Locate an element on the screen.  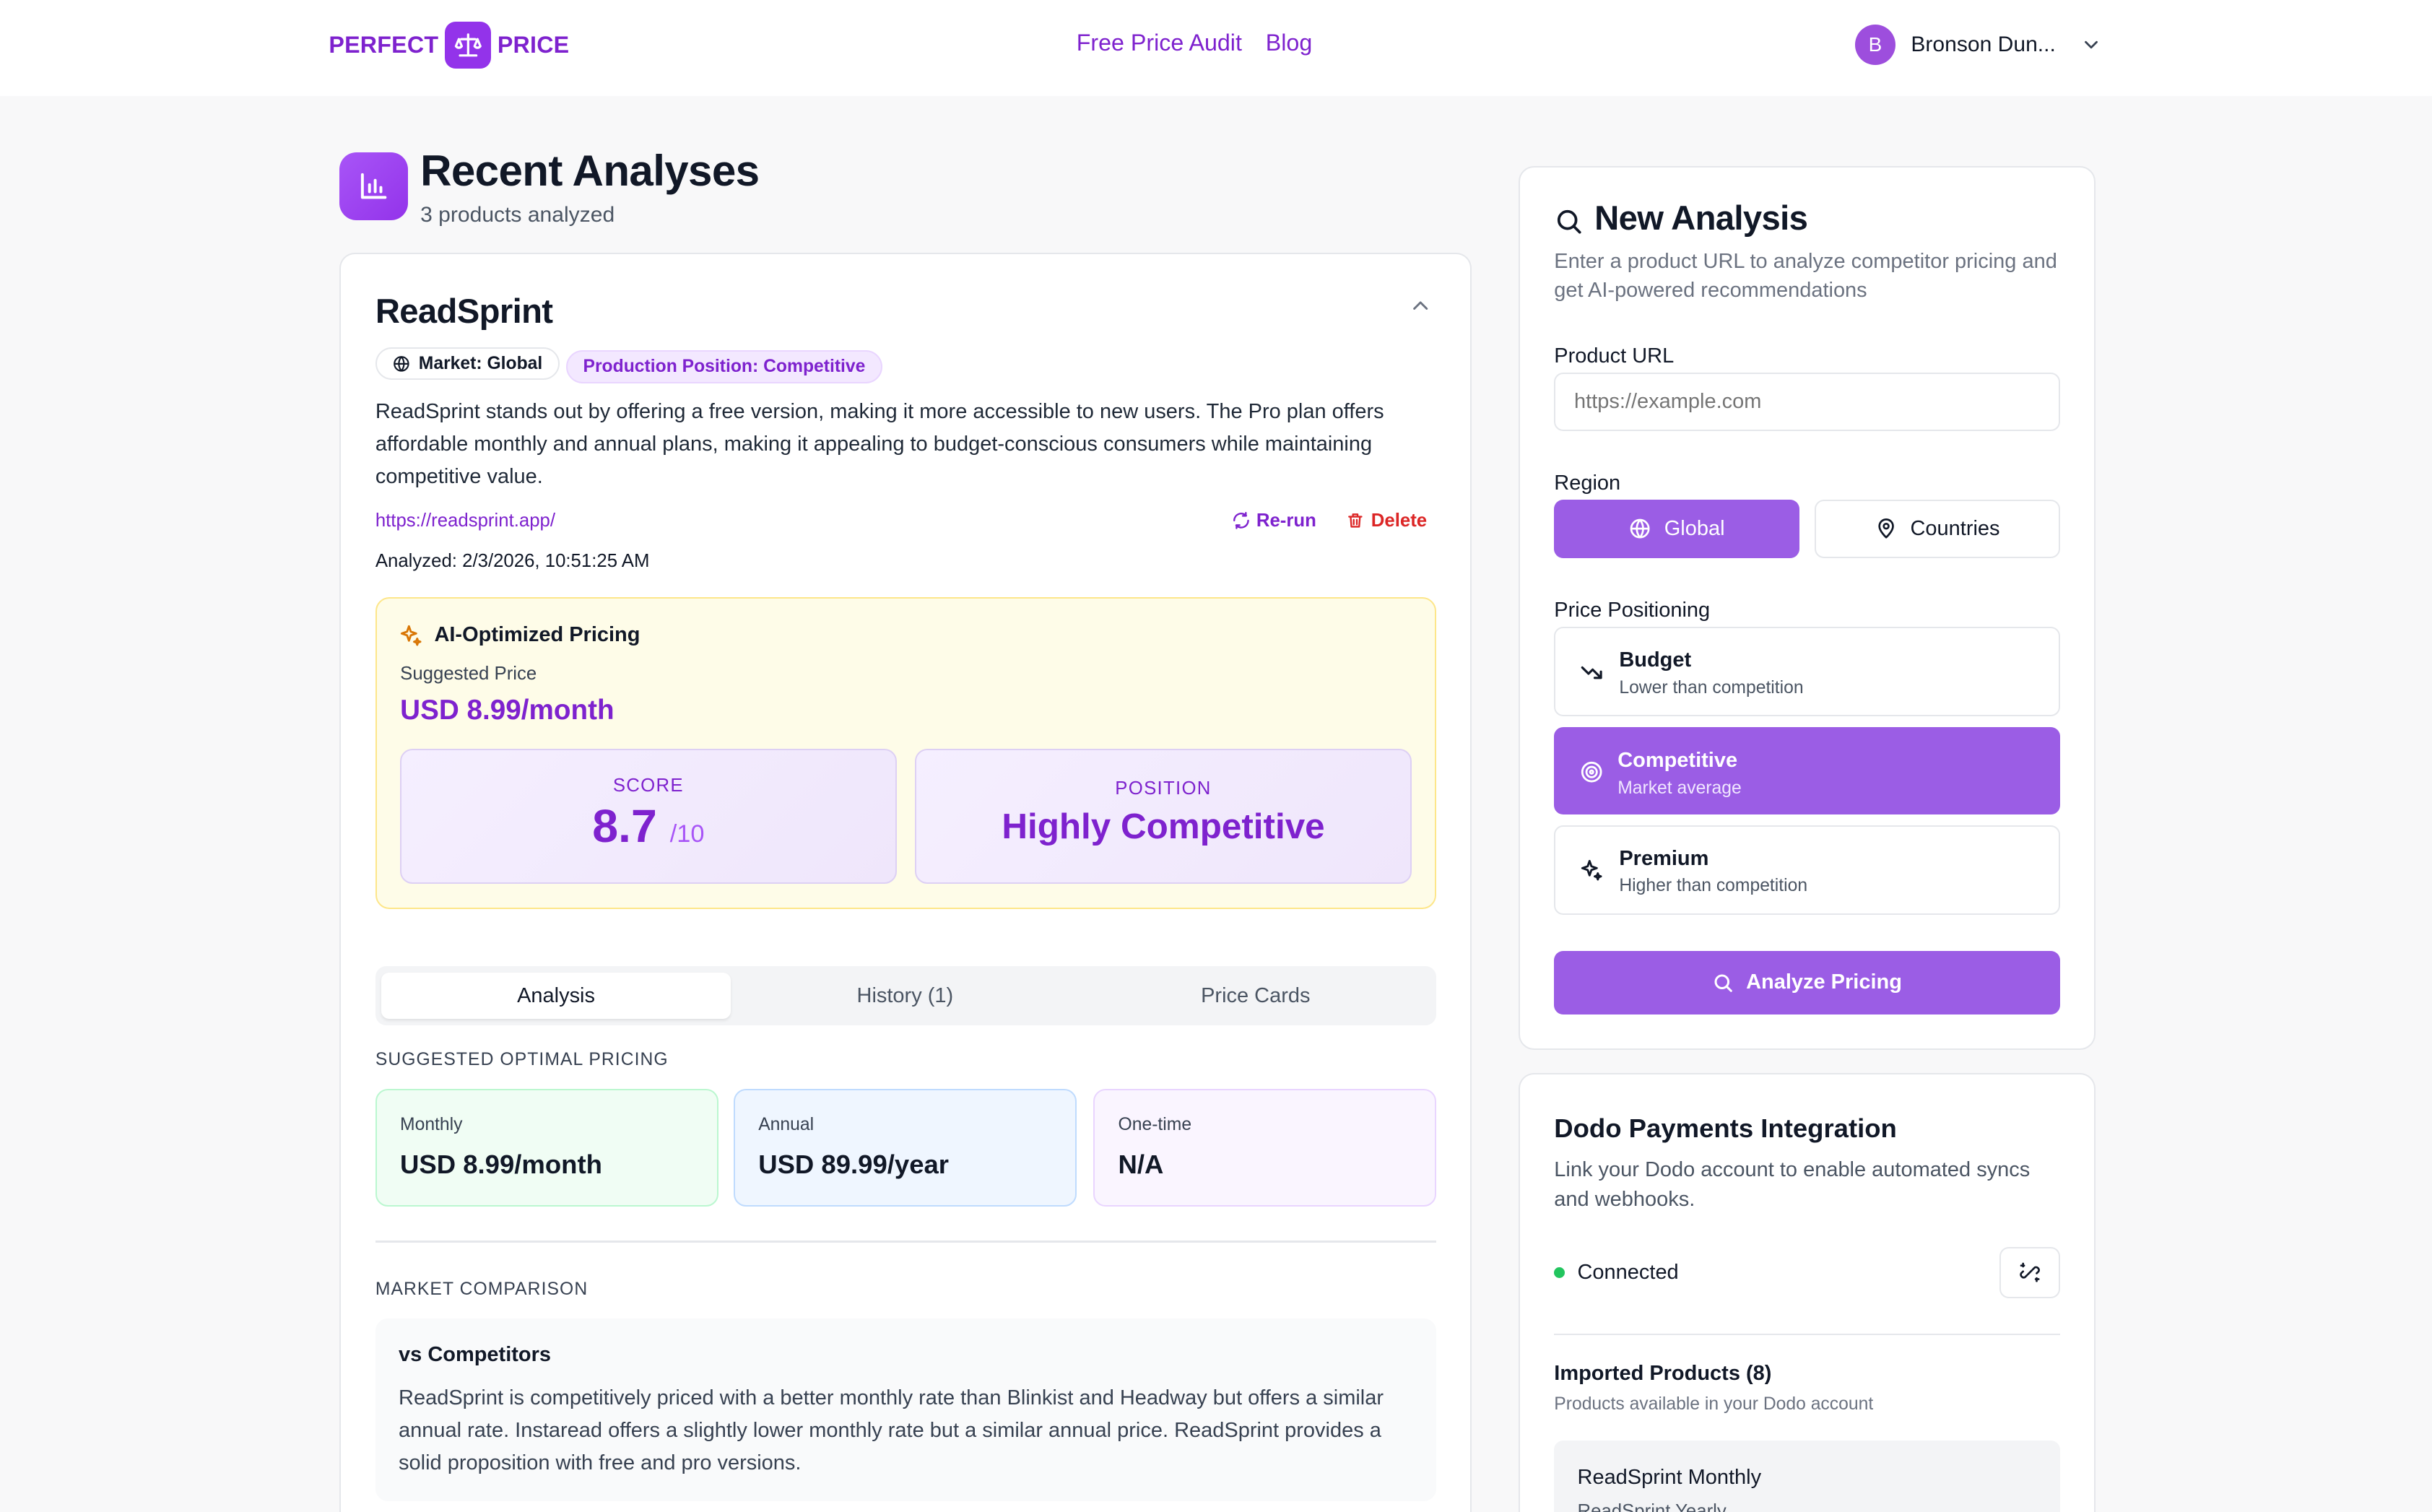
analyze-pricing-button: Analyze Pricing is located at coordinates (1807, 982).